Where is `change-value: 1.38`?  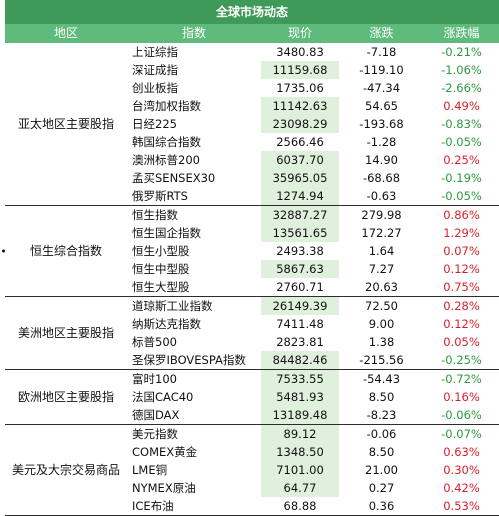 change-value: 1.38 is located at coordinates (381, 342).